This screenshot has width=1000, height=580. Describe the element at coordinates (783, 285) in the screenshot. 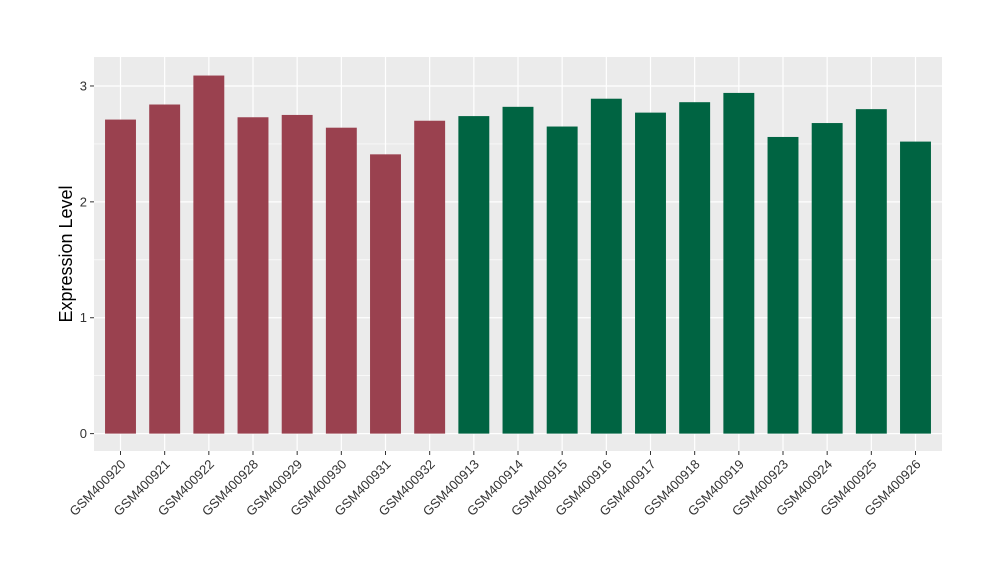

I see `bar-GSM400923` at that location.